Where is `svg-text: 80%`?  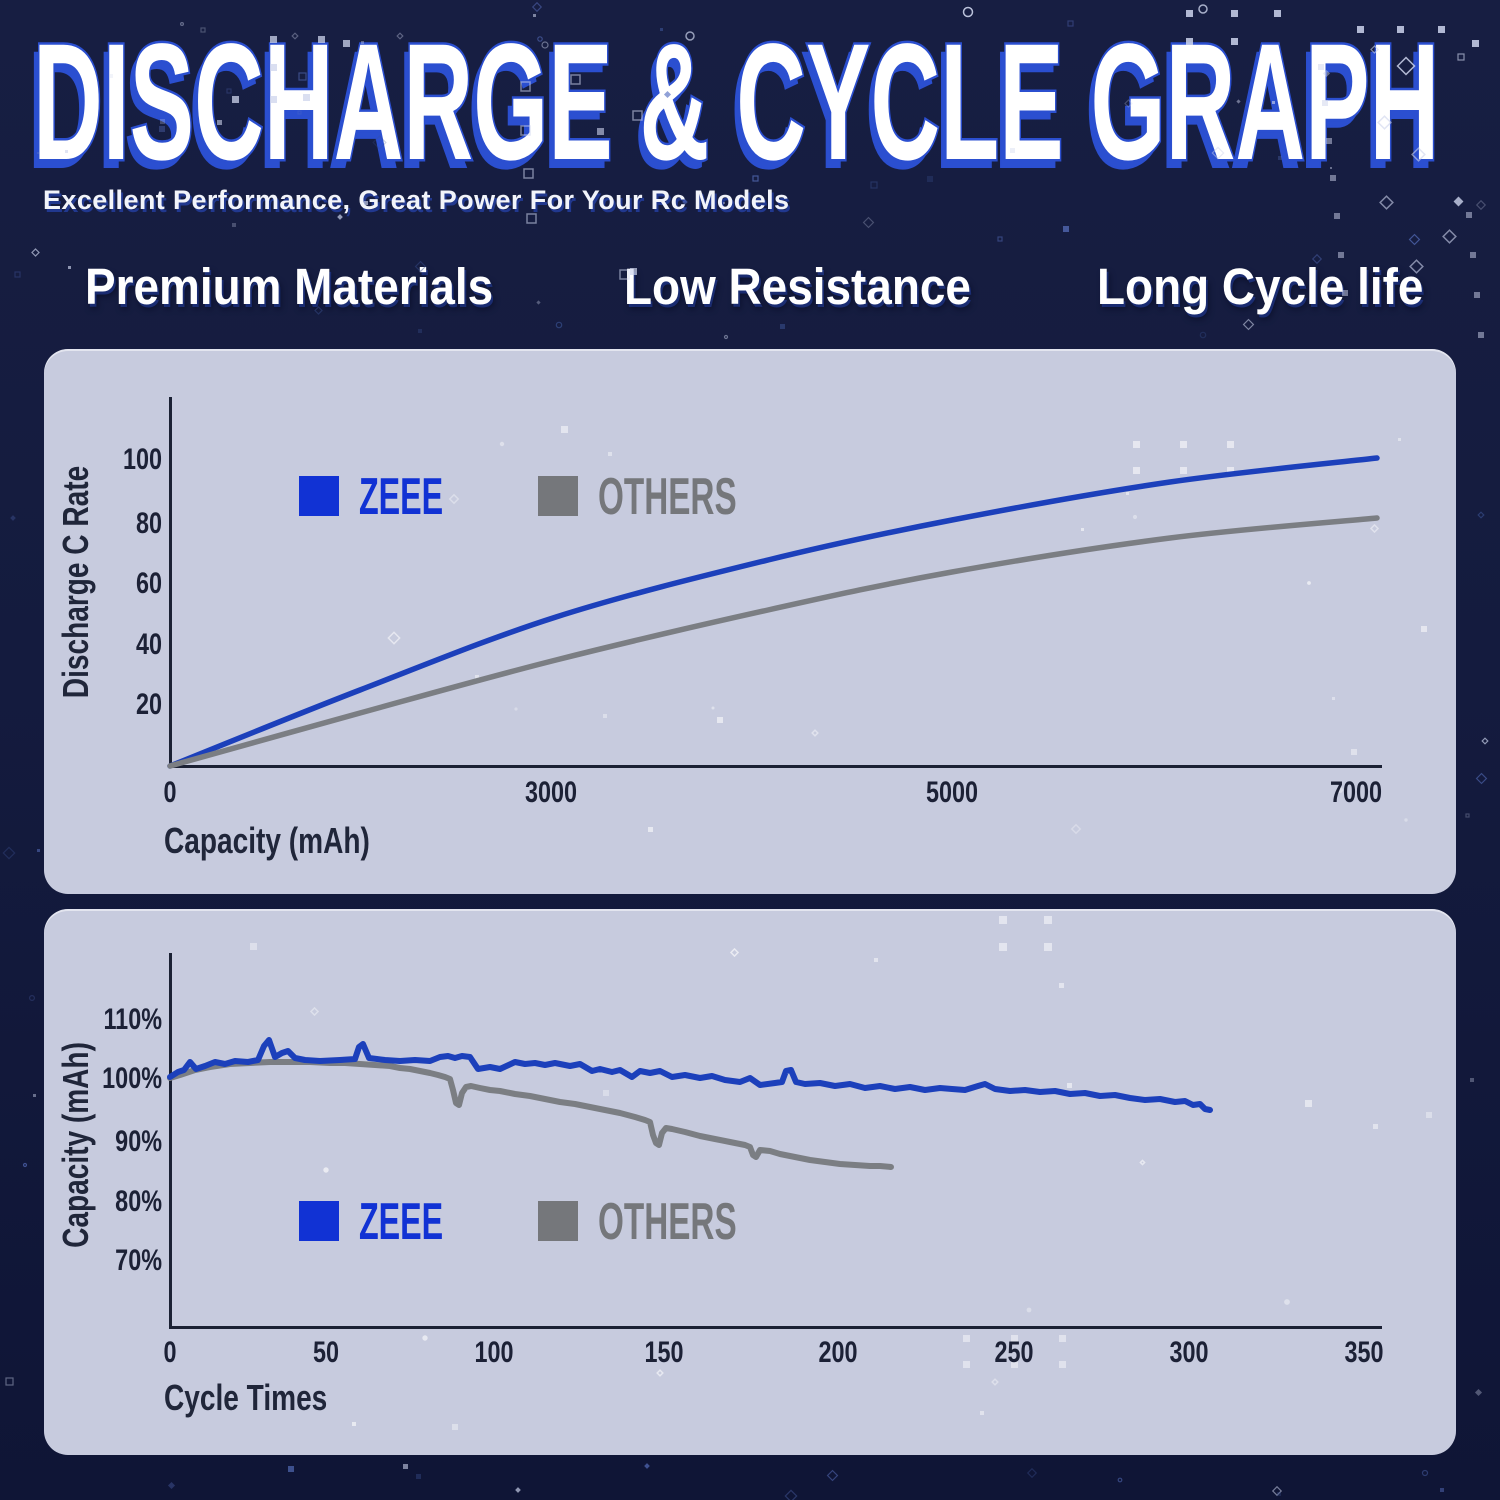 svg-text: 80% is located at coordinates (138, 1200).